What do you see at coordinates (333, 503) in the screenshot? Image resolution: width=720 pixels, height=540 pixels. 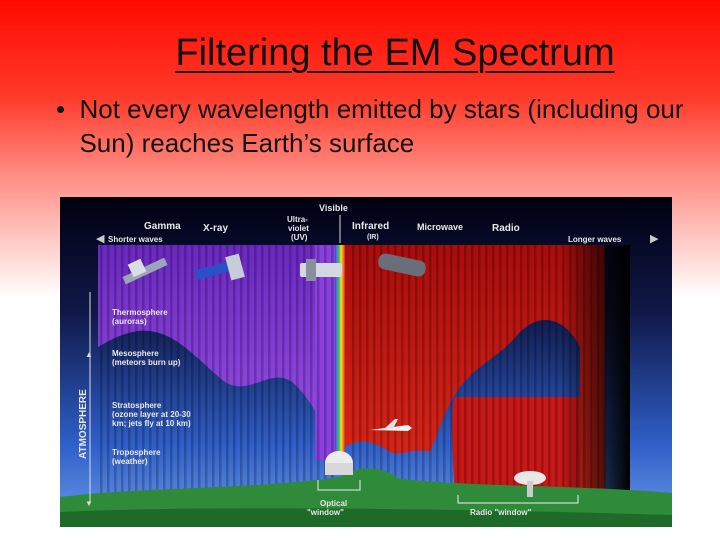 I see `optical-window-label-1: Optical` at bounding box center [333, 503].